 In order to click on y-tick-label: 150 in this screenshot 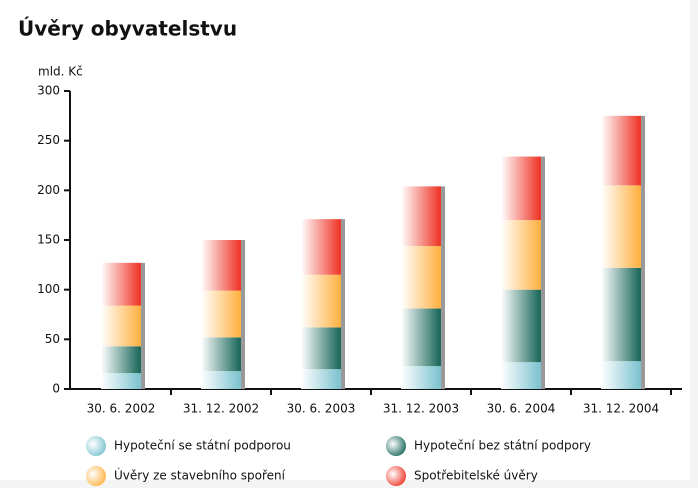, I will do `click(48, 240)`.